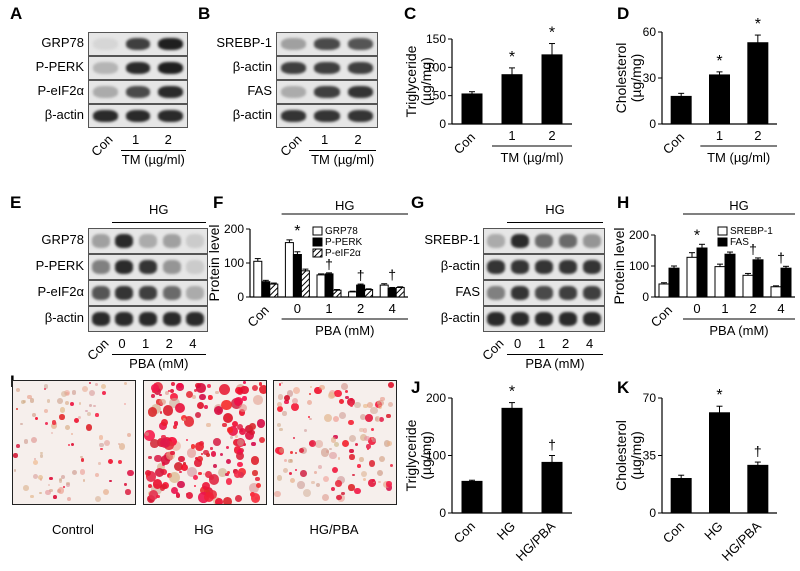  Describe the element at coordinates (205, 442) in the screenshot. I see `micrograph-hg` at that location.